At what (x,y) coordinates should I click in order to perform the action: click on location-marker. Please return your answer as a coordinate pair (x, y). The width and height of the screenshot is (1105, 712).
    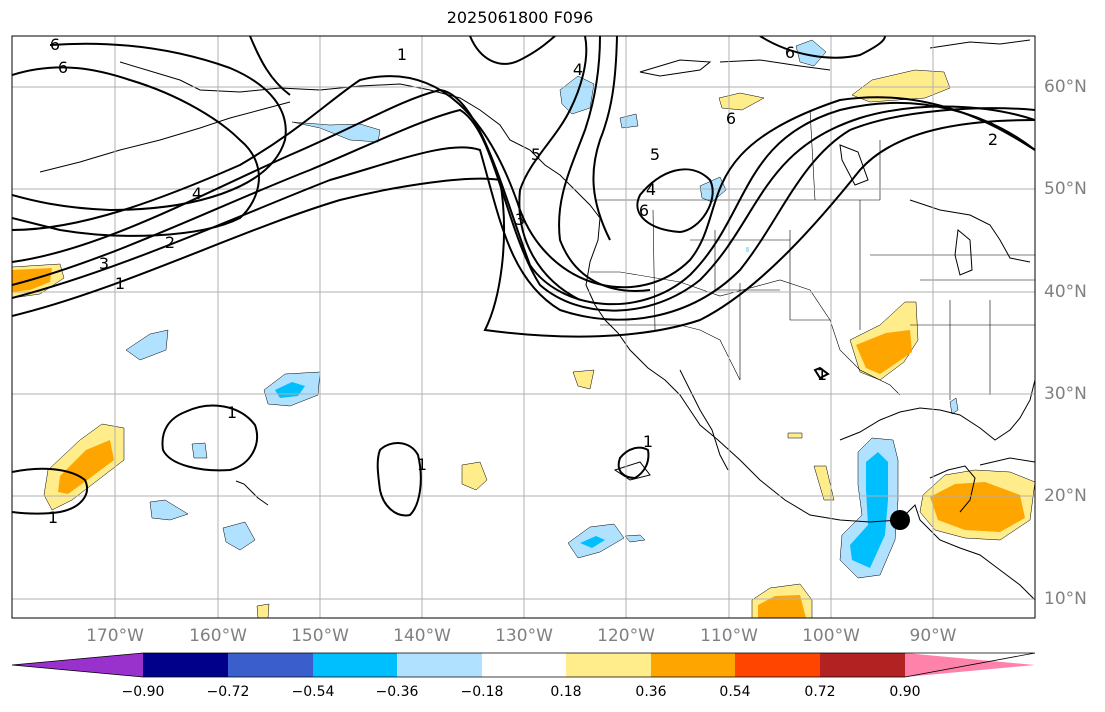
    Looking at the image, I should click on (900, 520).